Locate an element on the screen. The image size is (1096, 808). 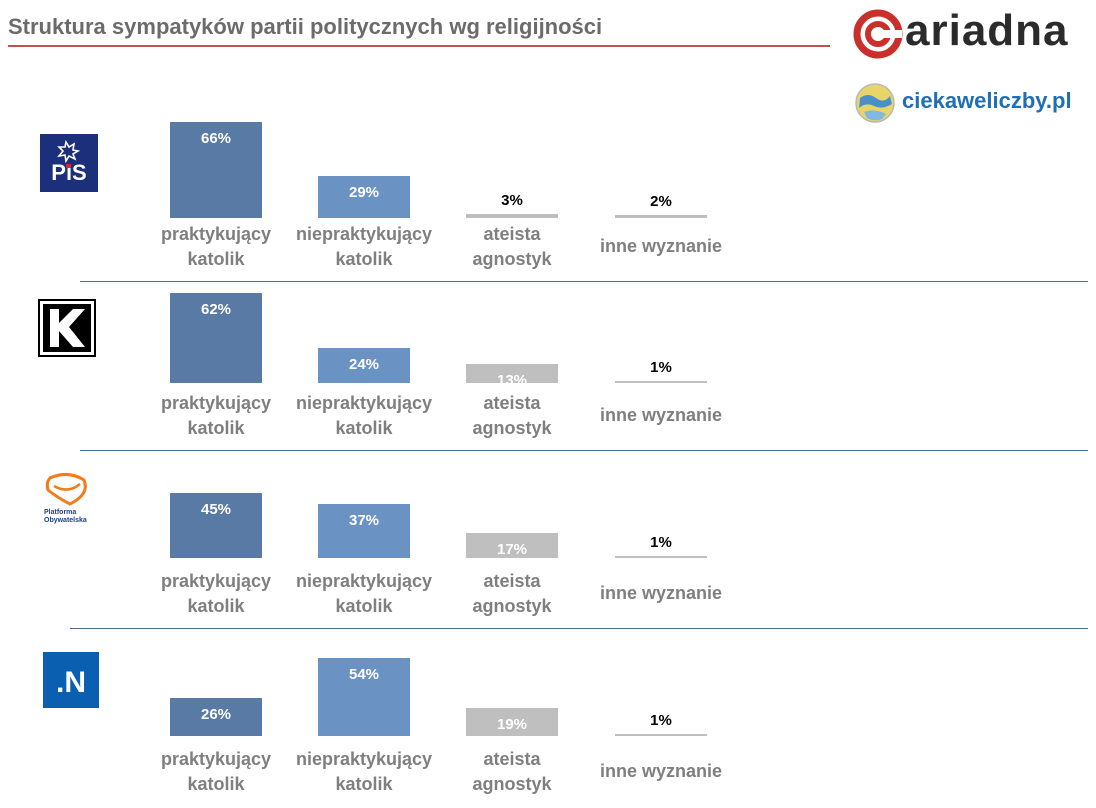
value-label: 2% is located at coordinates (661, 202).